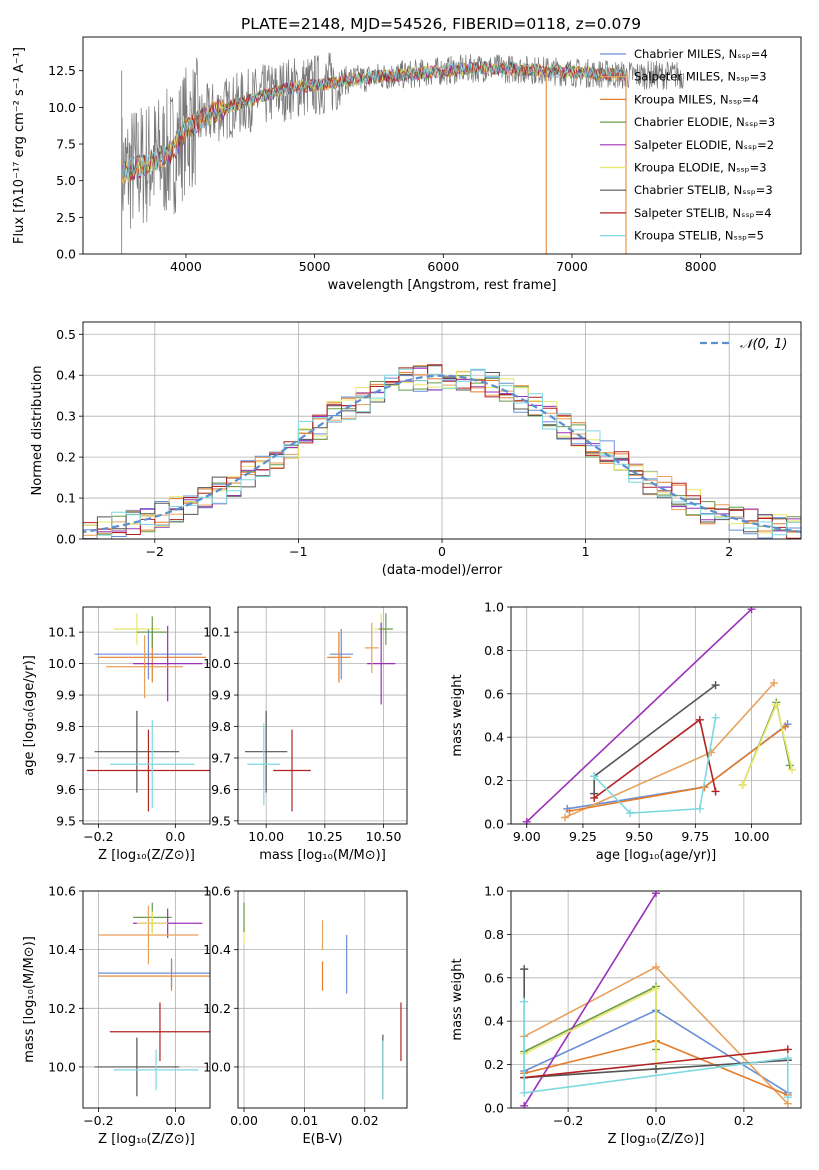 The width and height of the screenshot is (819, 1170). What do you see at coordinates (66, 820) in the screenshot?
I see `y-tick-label: 9.5` at bounding box center [66, 820].